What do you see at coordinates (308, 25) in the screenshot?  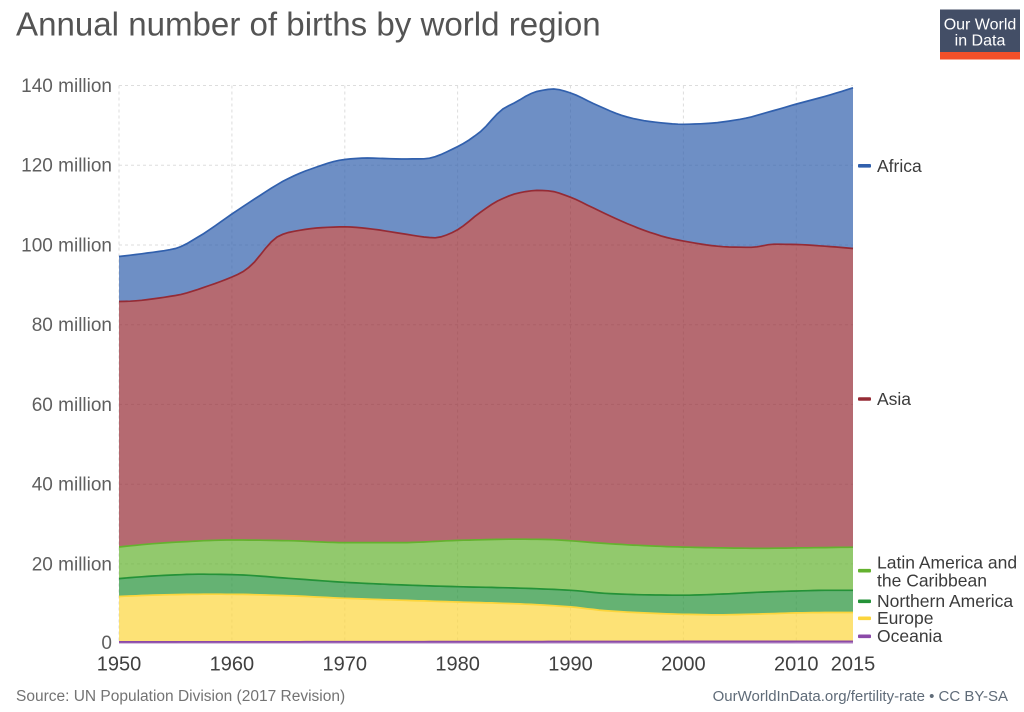 I see `svg-text:Annual number of births by wor: Annual number of births by world region` at bounding box center [308, 25].